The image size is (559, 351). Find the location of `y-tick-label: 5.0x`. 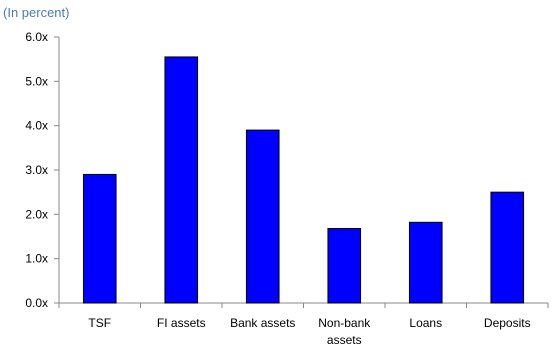

y-tick-label: 5.0x is located at coordinates (36, 81).